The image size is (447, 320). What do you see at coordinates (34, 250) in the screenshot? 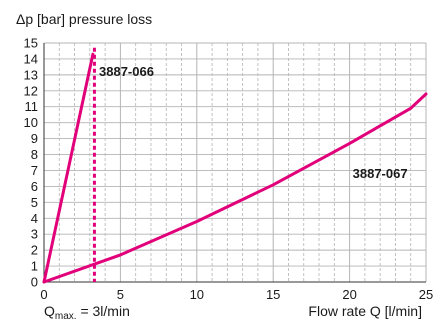
I see `y-tick-label: 2` at bounding box center [34, 250].